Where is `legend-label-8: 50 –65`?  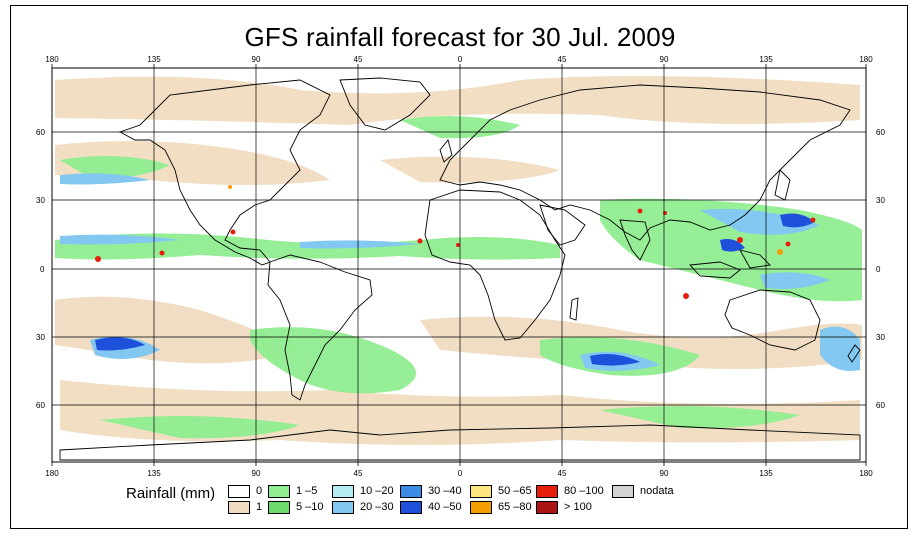
legend-label-8: 50 –65 is located at coordinates (515, 491).